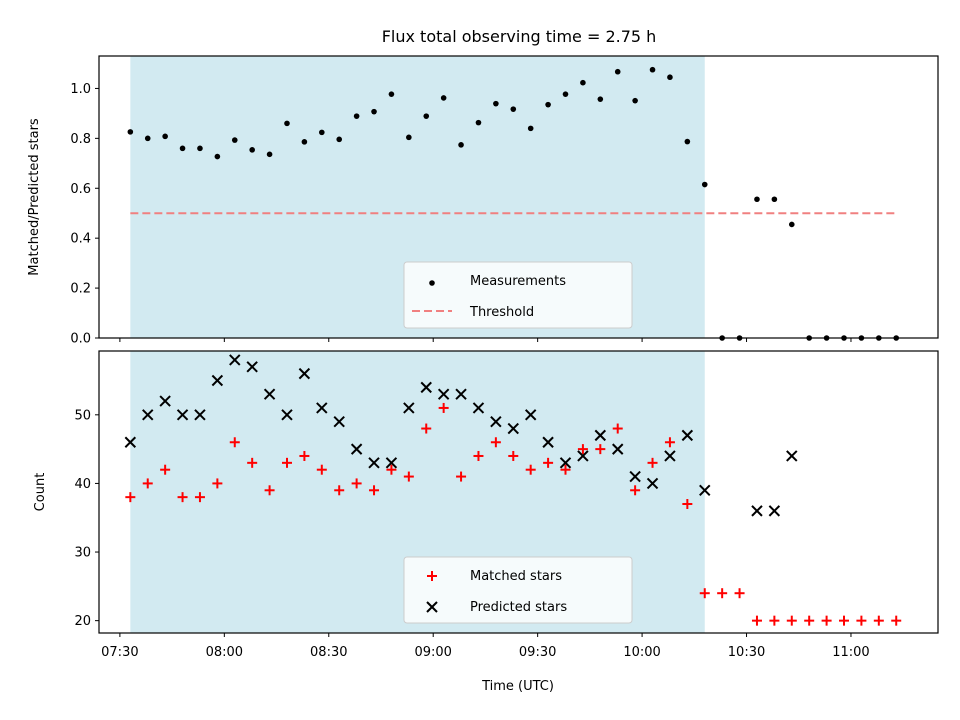  Describe the element at coordinates (432, 283) in the screenshot. I see `legend-marker-dot` at that location.